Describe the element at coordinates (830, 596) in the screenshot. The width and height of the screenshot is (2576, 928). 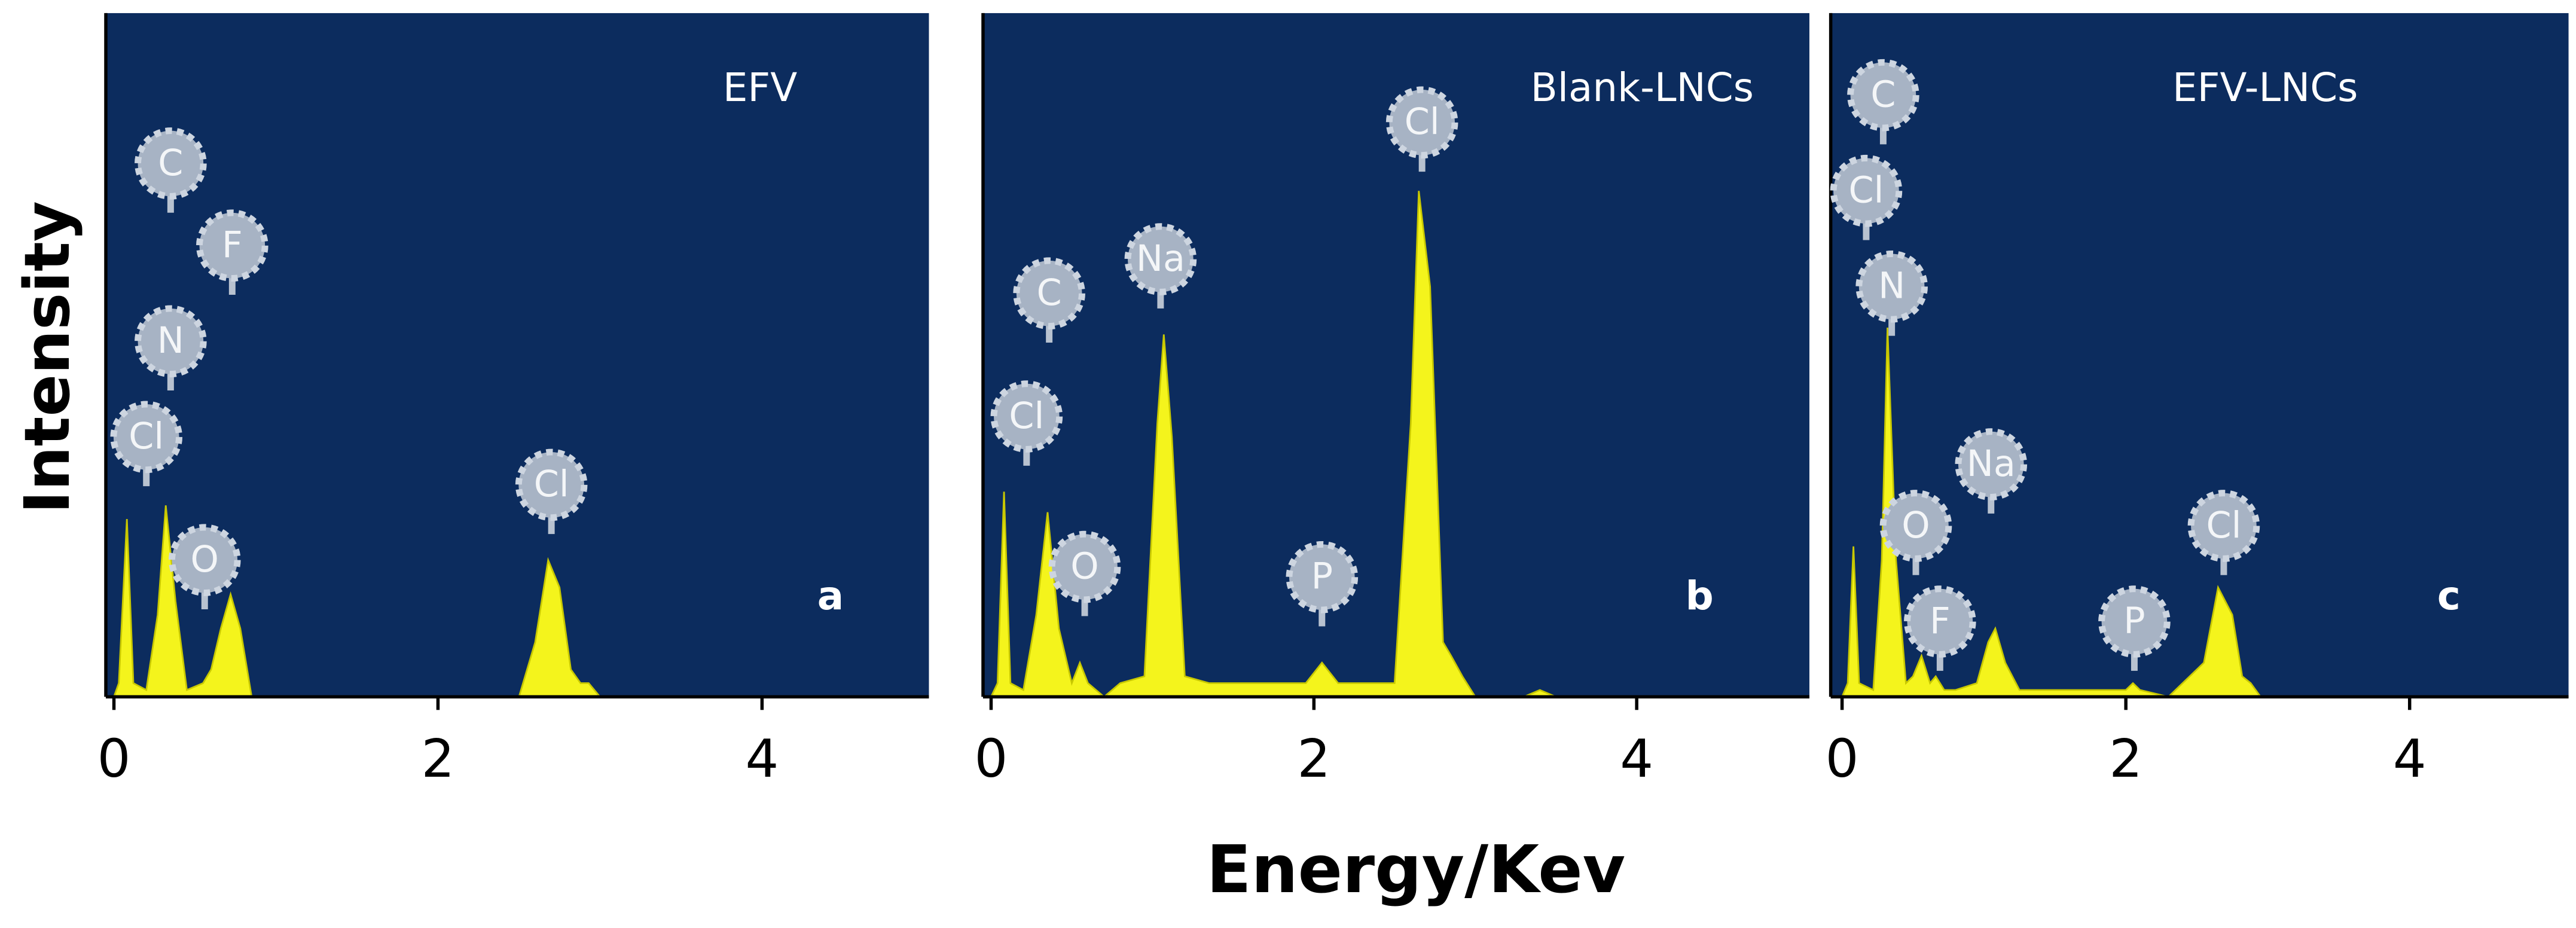
I see `panel-label: a` at that location.